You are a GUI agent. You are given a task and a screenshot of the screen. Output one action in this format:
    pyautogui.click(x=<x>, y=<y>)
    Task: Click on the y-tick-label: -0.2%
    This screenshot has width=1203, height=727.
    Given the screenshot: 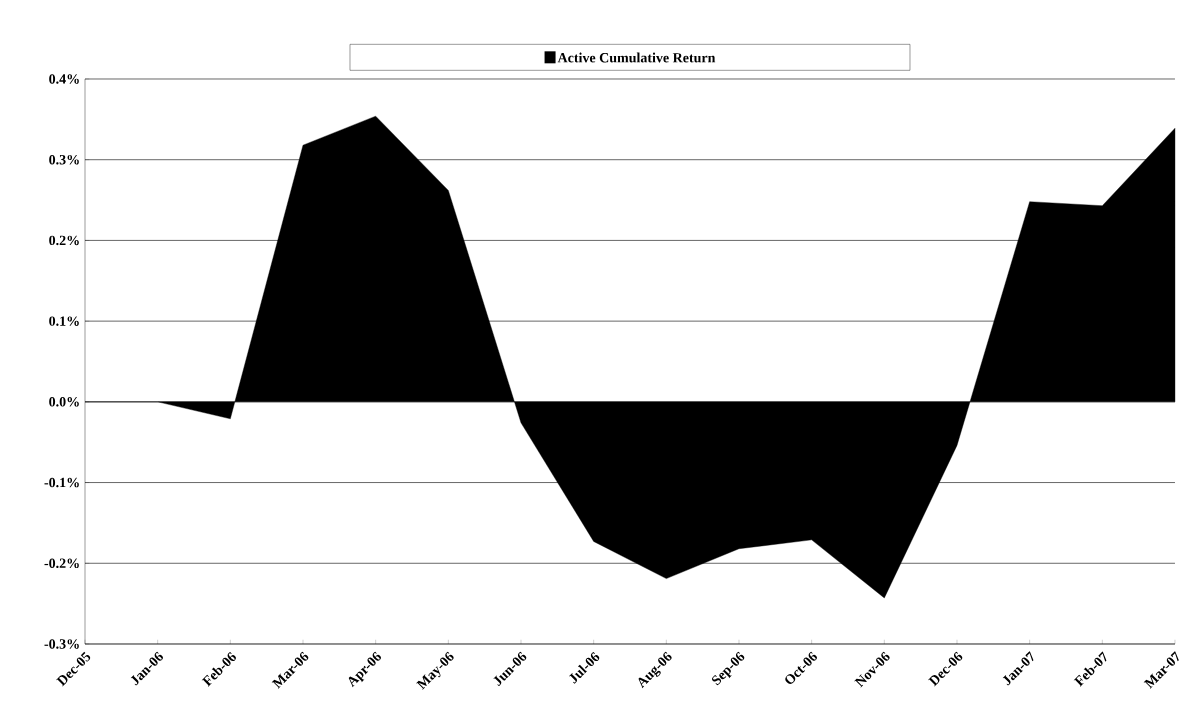 What is the action you would take?
    pyautogui.click(x=61, y=563)
    